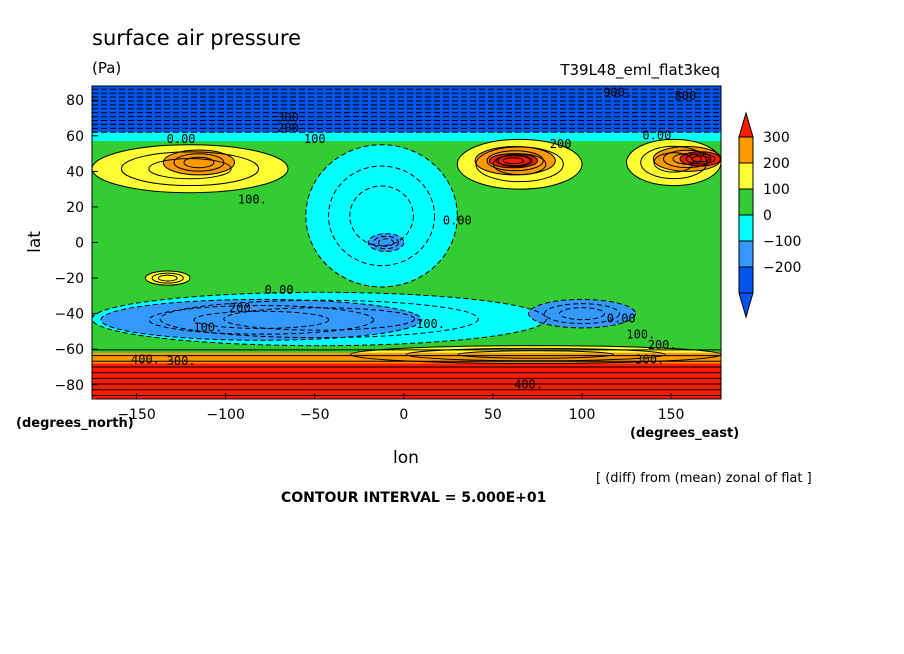  What do you see at coordinates (69, 386) in the screenshot?
I see `y-tick-label: −80` at bounding box center [69, 386].